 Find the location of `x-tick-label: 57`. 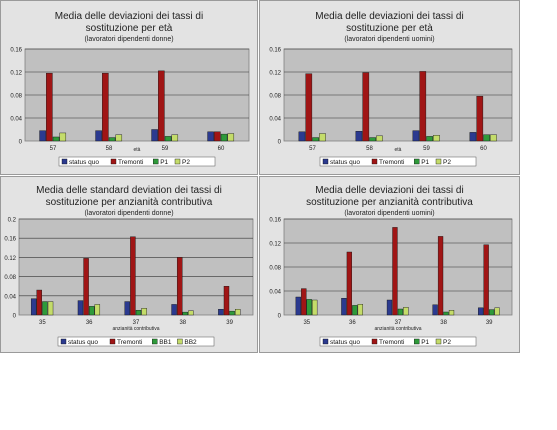

x-tick-label: 57 is located at coordinates (312, 149).